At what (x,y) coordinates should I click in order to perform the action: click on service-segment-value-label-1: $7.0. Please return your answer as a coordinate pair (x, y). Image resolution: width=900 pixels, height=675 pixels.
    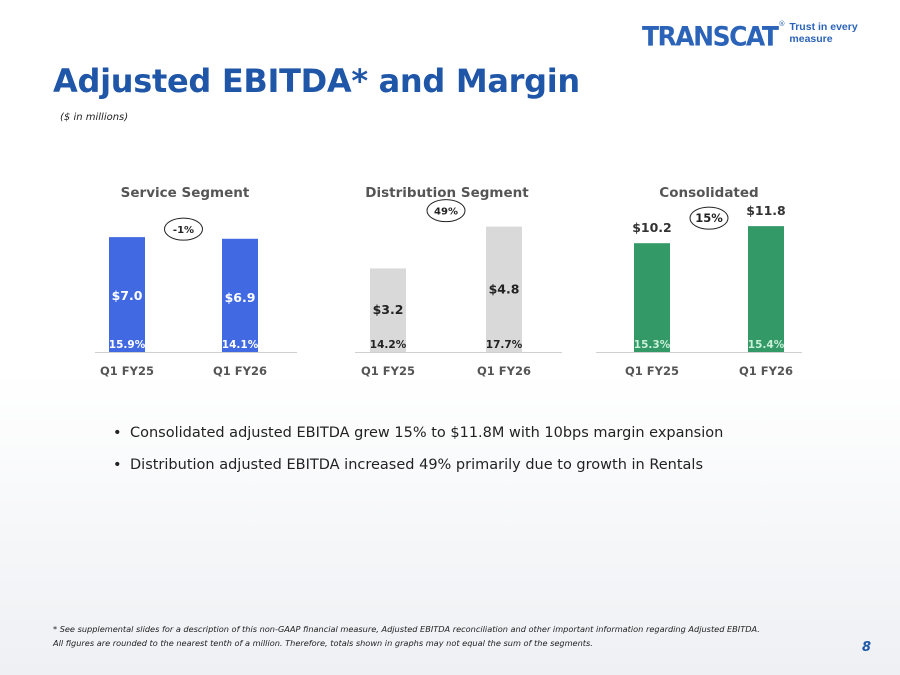
    Looking at the image, I should click on (127, 295).